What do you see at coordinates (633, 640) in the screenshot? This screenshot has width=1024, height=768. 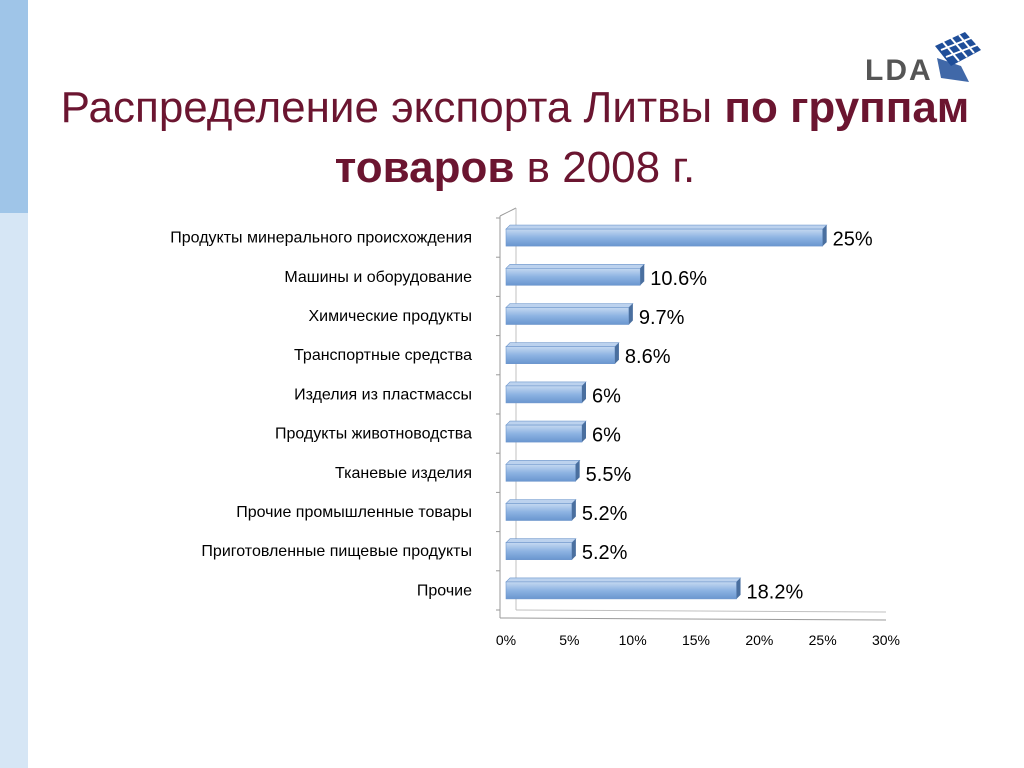 I see `x-tick-label: 10%` at bounding box center [633, 640].